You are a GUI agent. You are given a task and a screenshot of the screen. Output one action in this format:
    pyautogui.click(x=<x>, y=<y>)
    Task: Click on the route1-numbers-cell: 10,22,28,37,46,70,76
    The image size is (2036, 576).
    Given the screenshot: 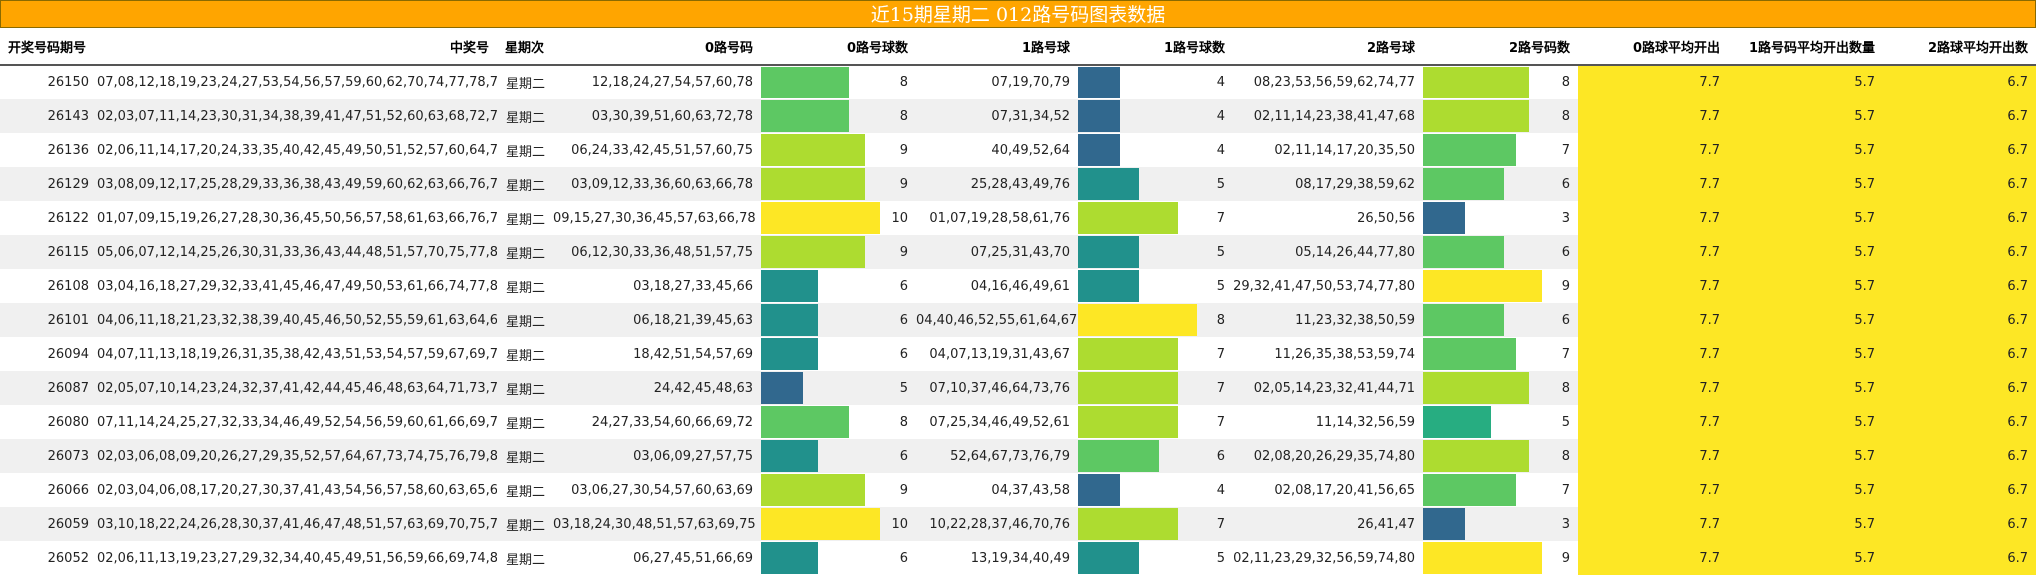 What is the action you would take?
    pyautogui.click(x=997, y=524)
    